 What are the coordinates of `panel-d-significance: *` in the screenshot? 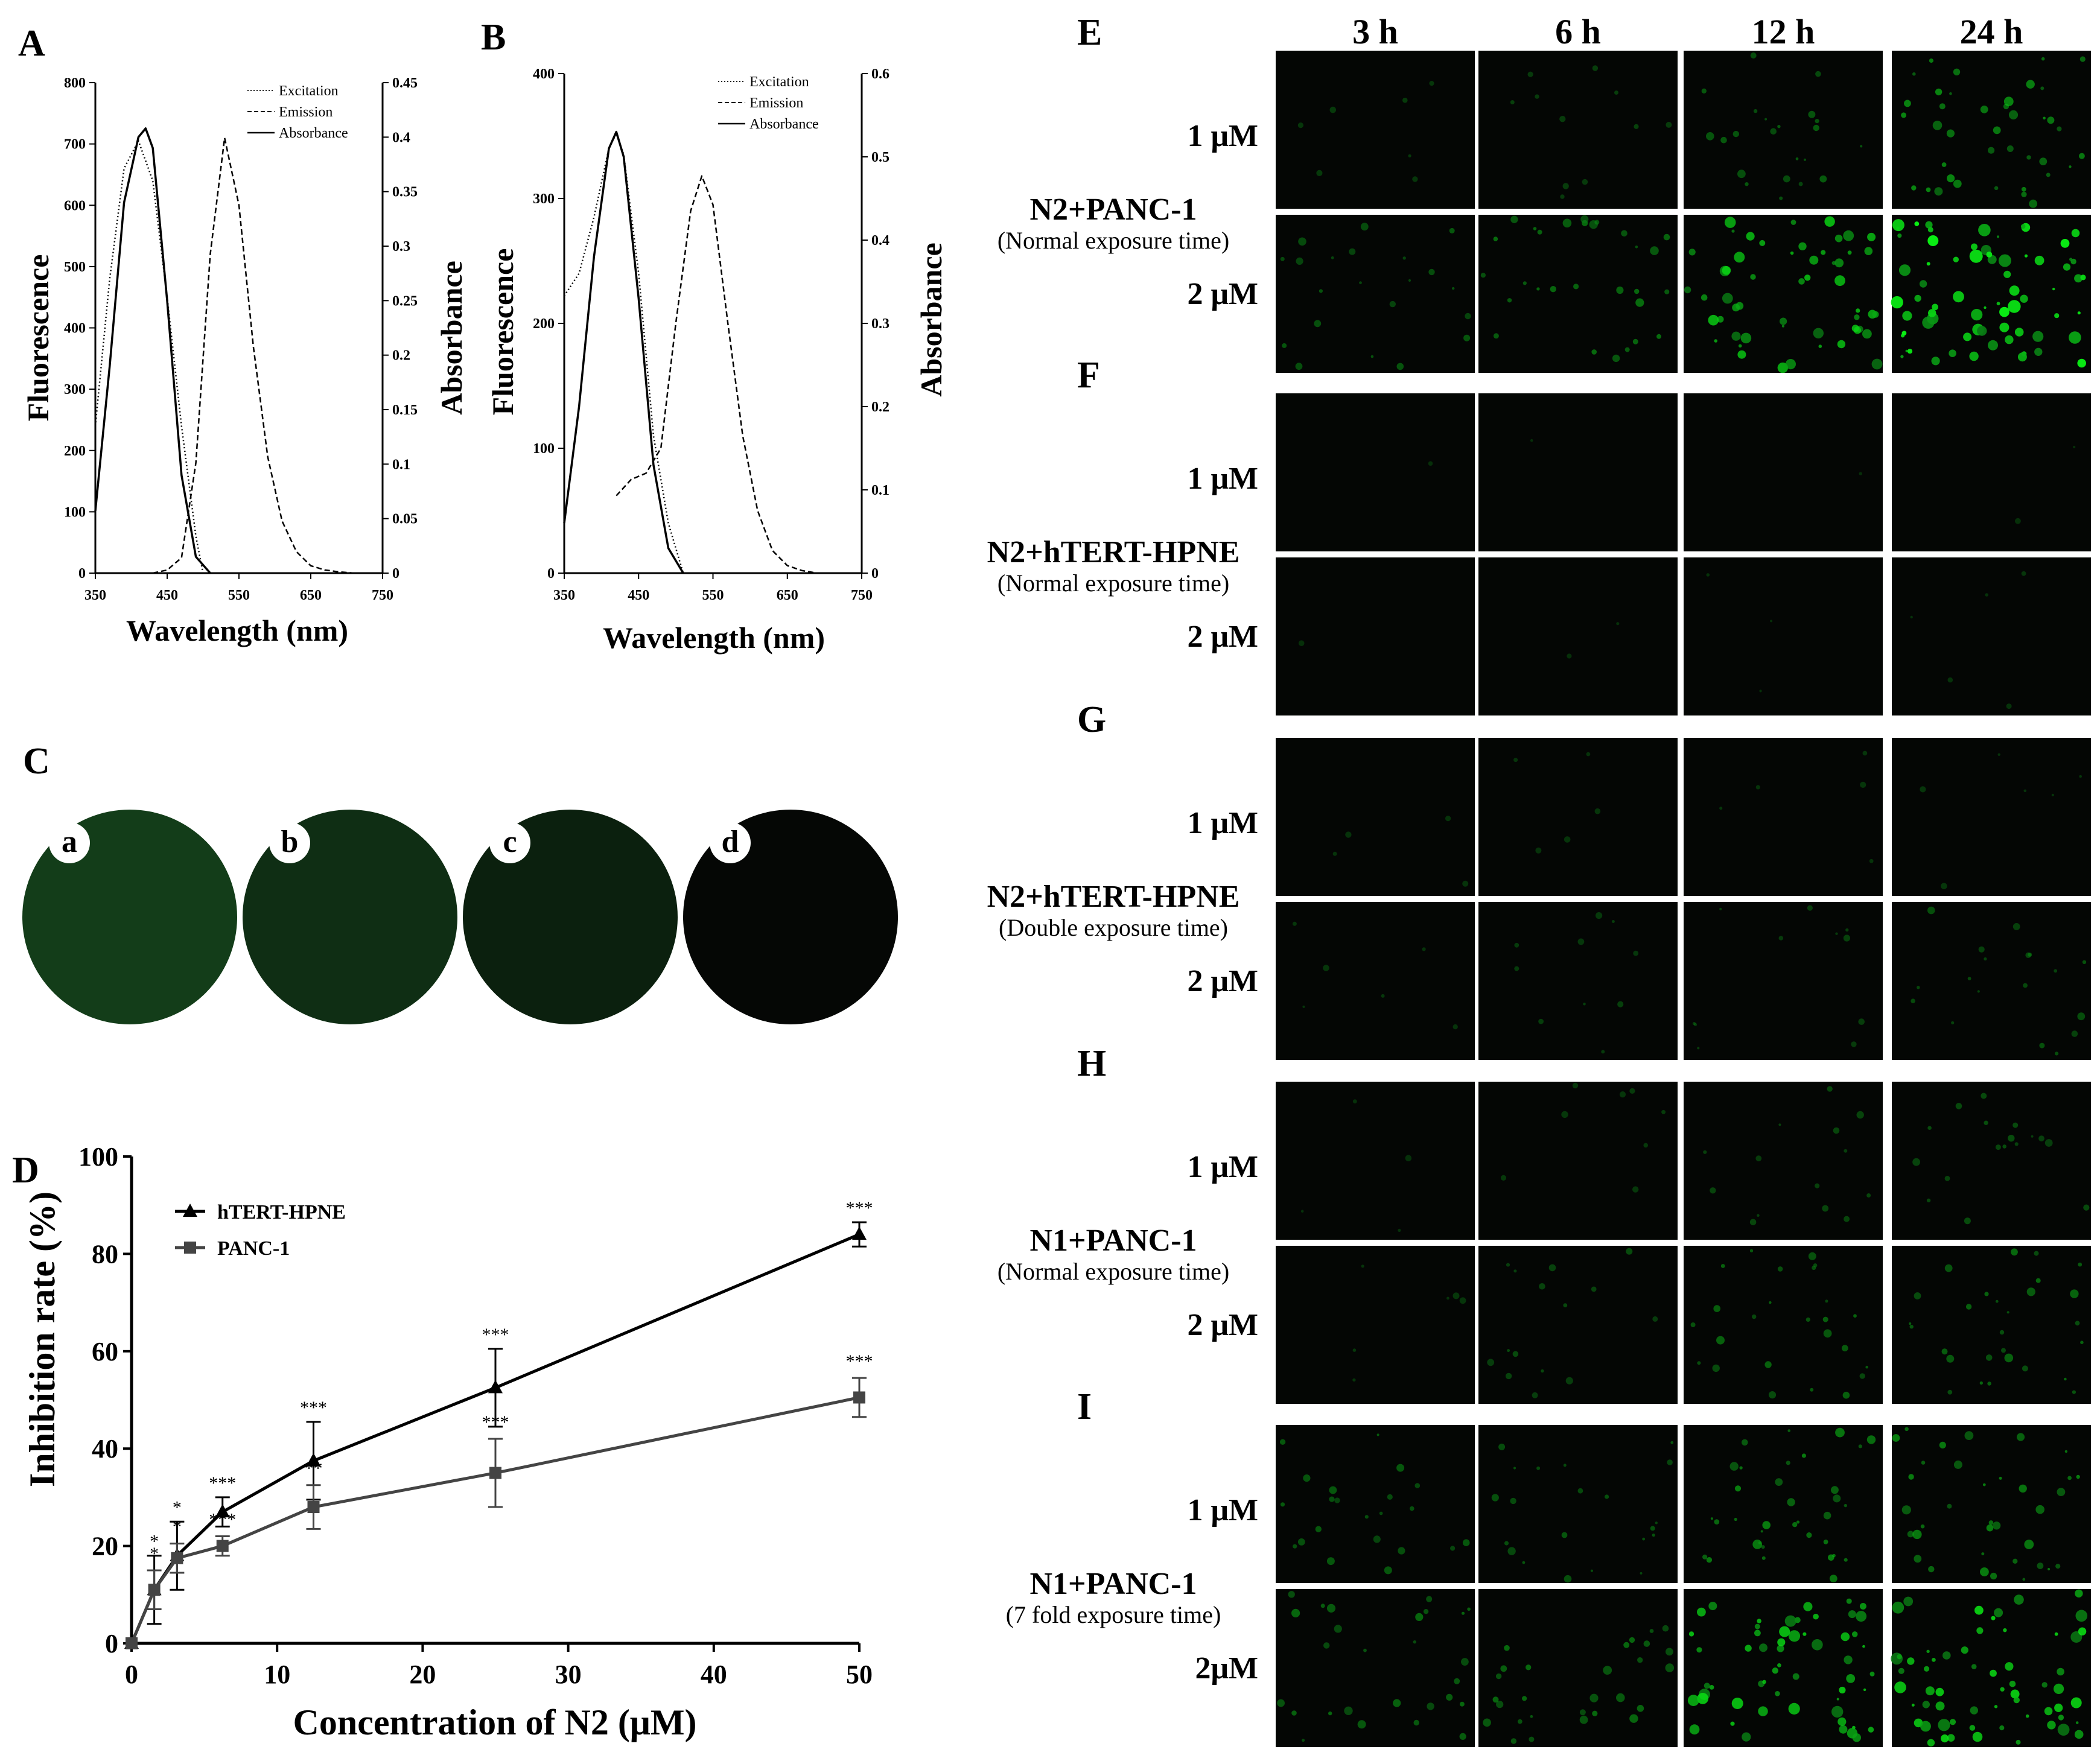 It's located at (155, 1554).